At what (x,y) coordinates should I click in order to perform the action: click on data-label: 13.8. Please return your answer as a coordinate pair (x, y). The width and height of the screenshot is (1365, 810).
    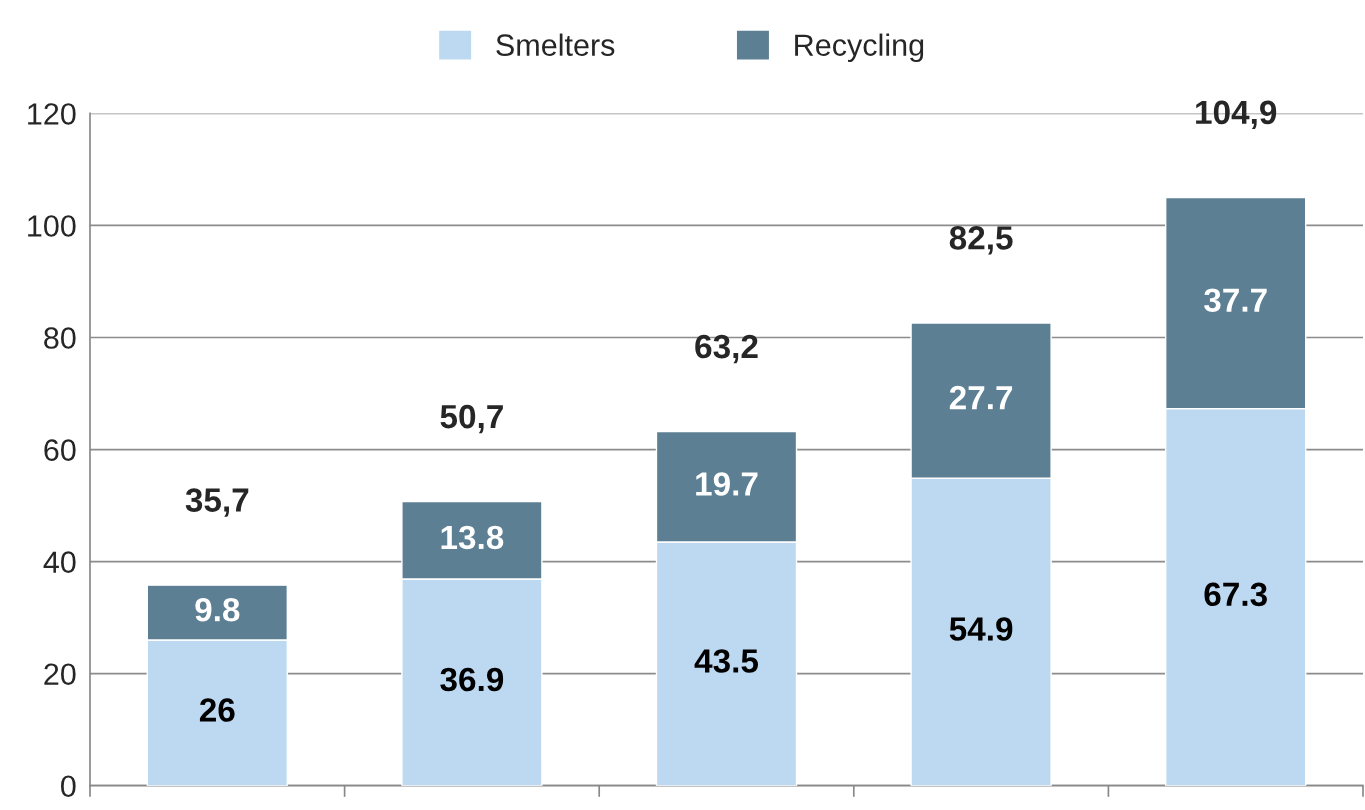
    Looking at the image, I should click on (472, 537).